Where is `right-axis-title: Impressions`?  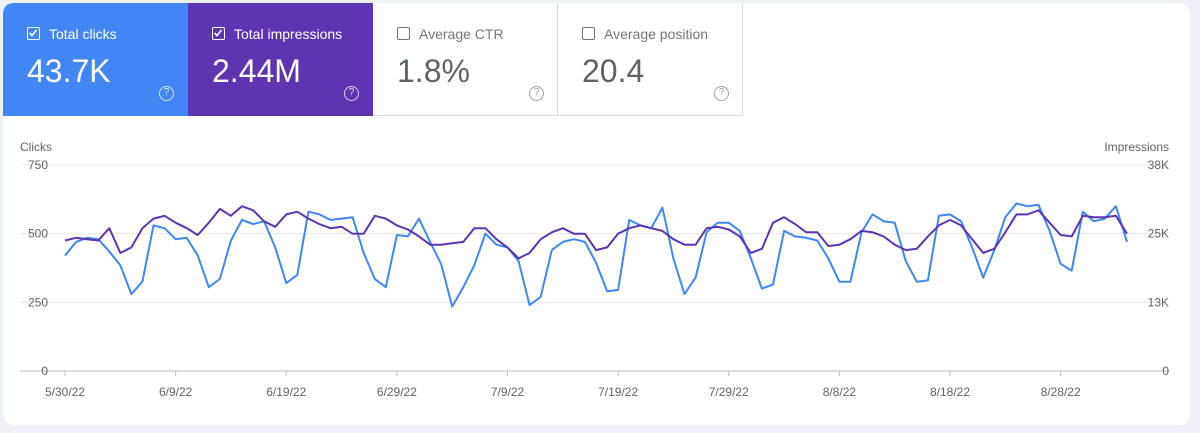
right-axis-title: Impressions is located at coordinates (1136, 147).